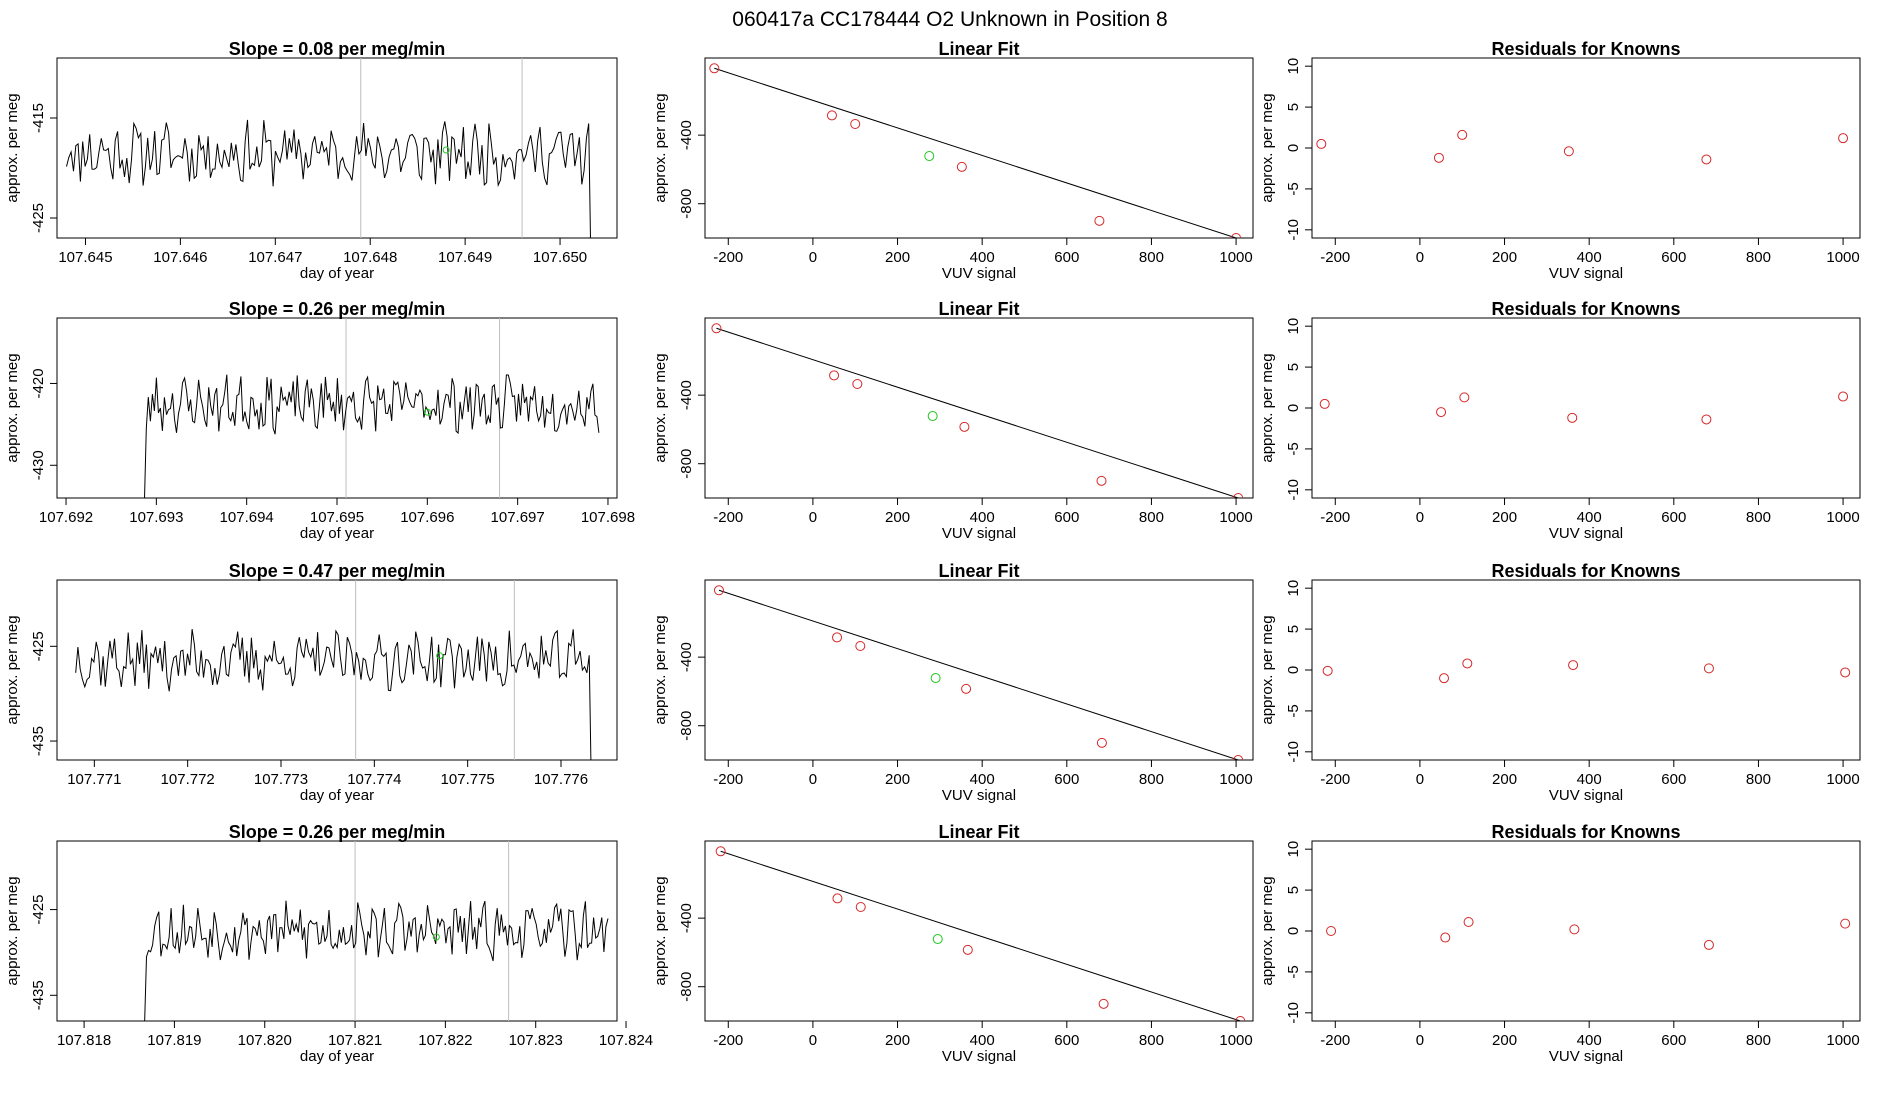 The image size is (1900, 1100). I want to click on x-tick-label: 107.648, so click(370, 257).